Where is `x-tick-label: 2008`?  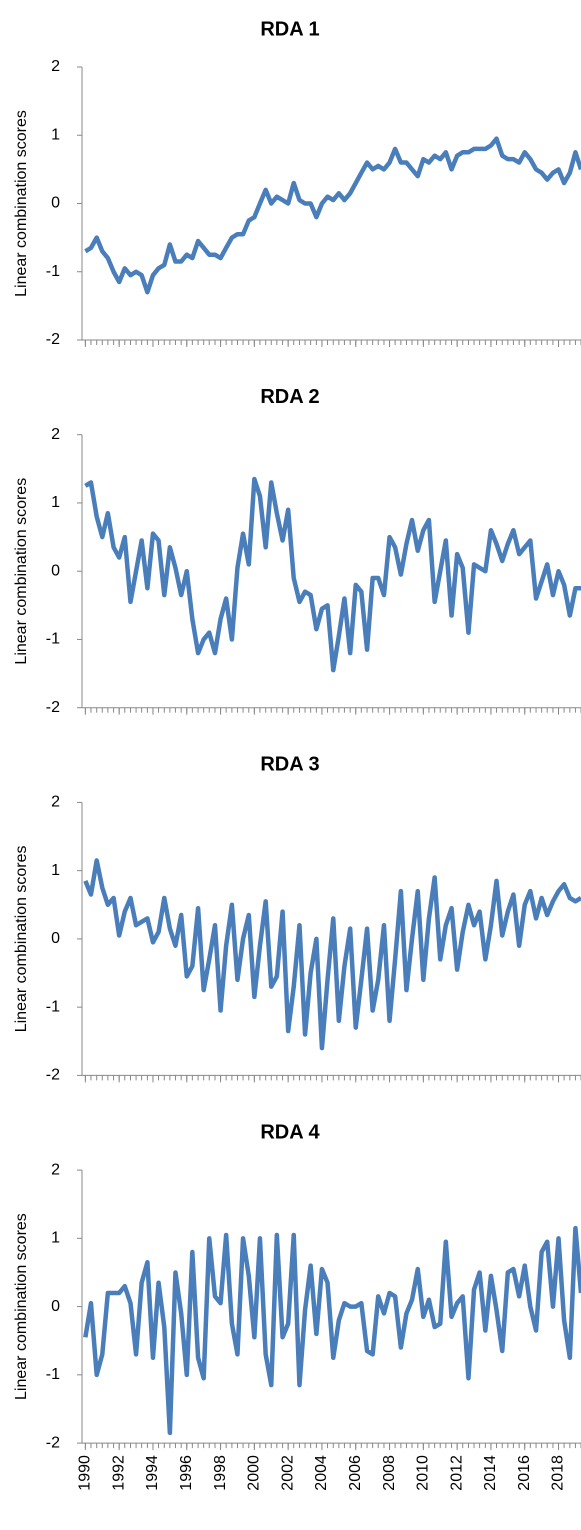
x-tick-label: 2008 is located at coordinates (389, 1473).